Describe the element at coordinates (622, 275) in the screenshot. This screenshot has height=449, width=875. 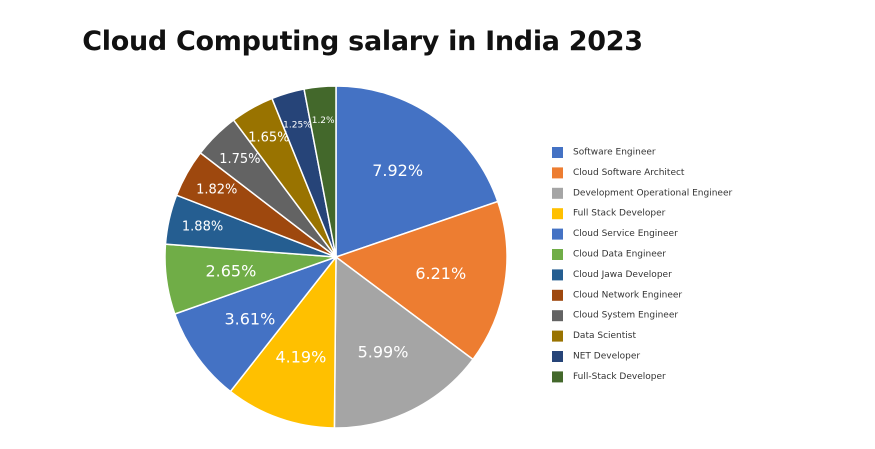
I see `legend-label-cloud-jawa-developer: Cloud Jawa Developer` at that location.